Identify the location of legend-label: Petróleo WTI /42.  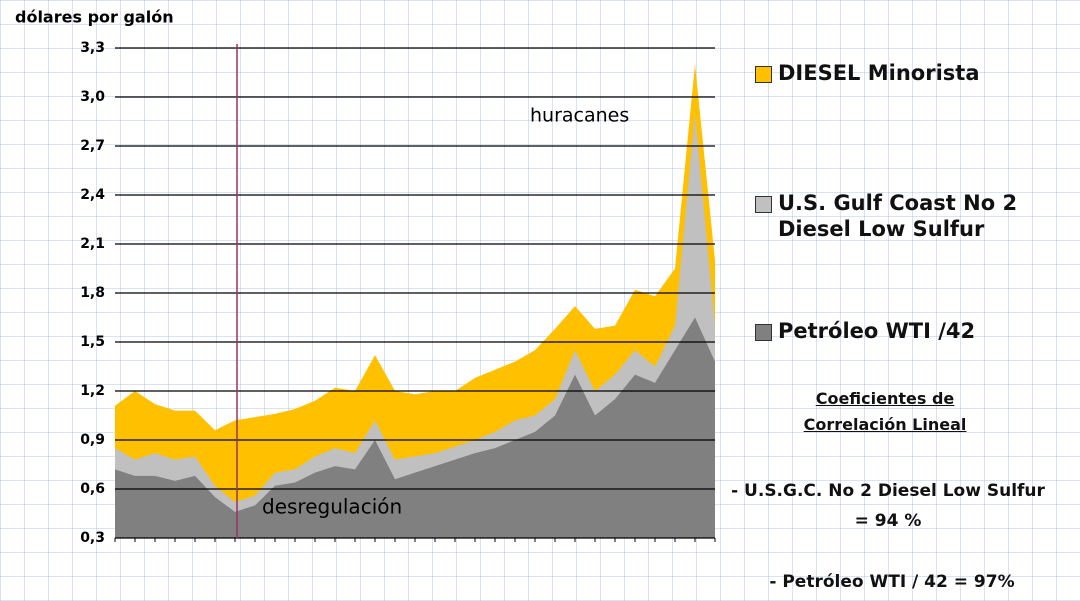
(877, 331).